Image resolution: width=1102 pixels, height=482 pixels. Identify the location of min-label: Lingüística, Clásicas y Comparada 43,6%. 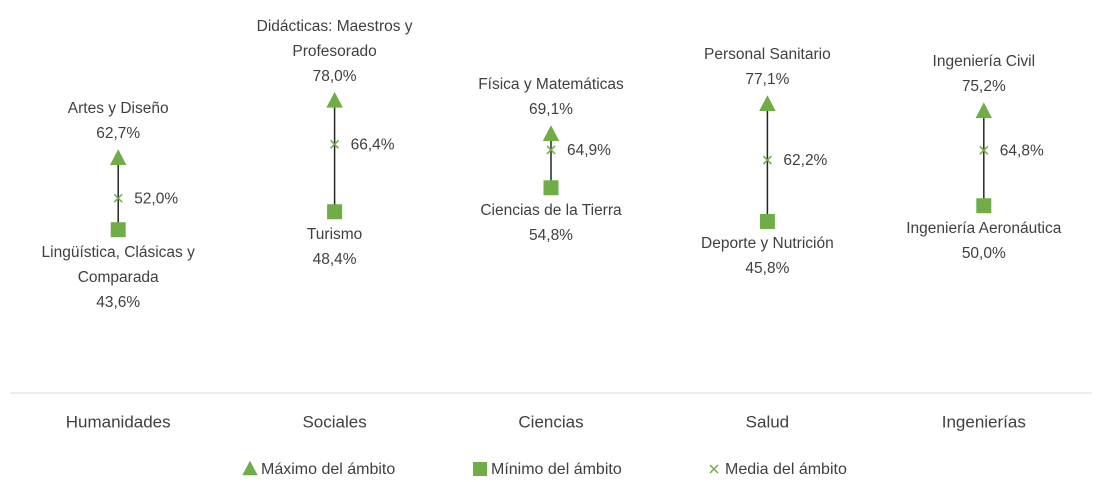
(118, 277).